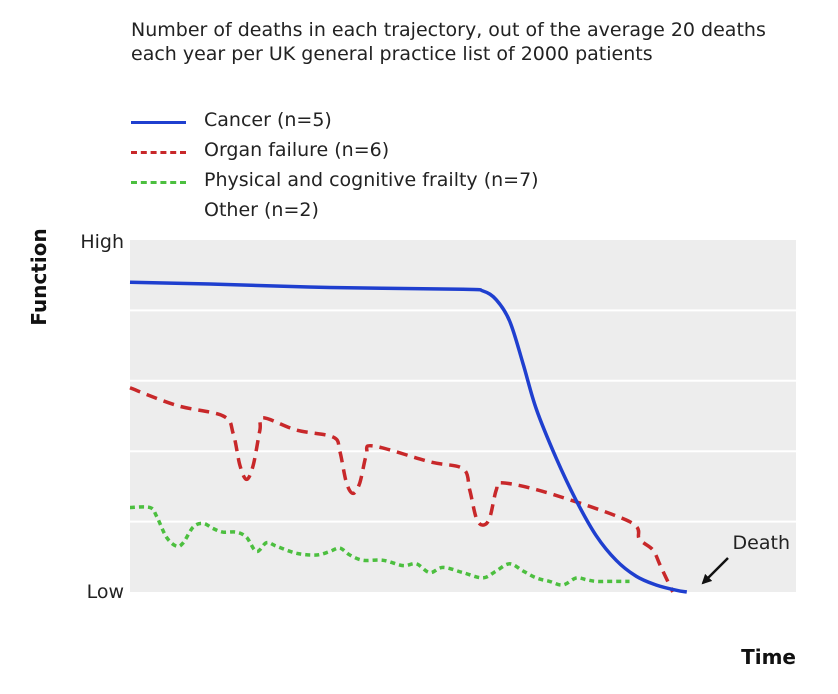 The image size is (838, 694). What do you see at coordinates (261, 210) in the screenshot?
I see `legend-label-other: Other (n=2)` at bounding box center [261, 210].